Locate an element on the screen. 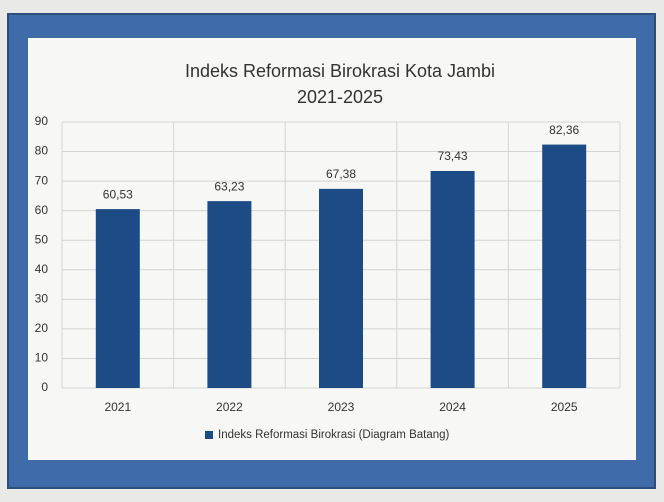  y-tick-label: 90 is located at coordinates (42, 121).